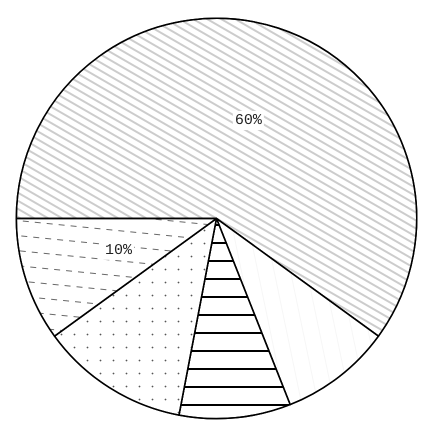 The width and height of the screenshot is (433, 437). I want to click on data-label: 10%, so click(118, 250).